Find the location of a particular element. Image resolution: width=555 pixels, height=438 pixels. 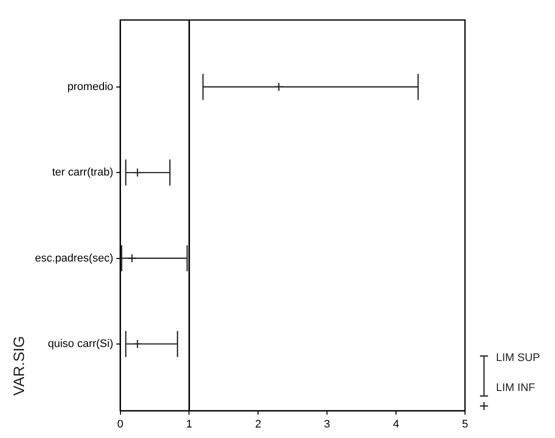

x-tick-label: 4 is located at coordinates (396, 424).